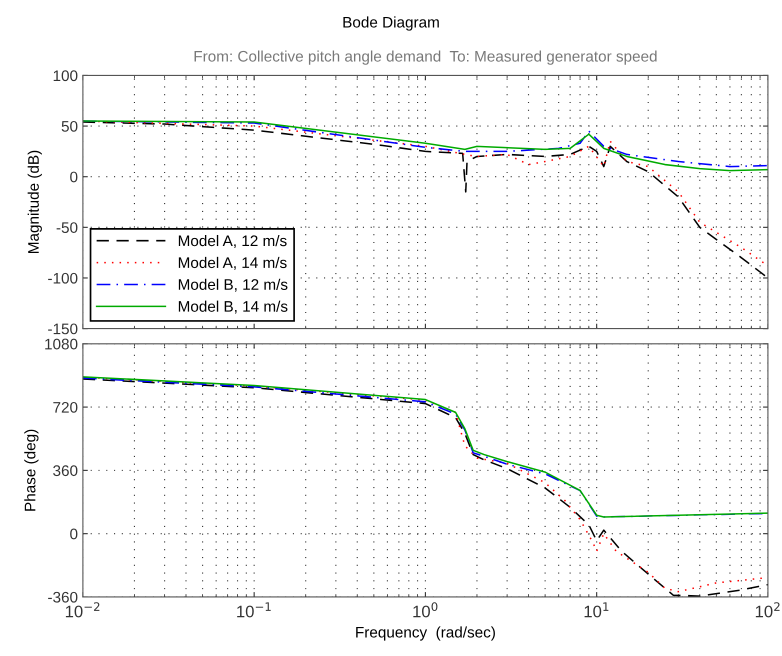 The height and width of the screenshot is (656, 782). Describe the element at coordinates (768, 610) in the screenshot. I see `x-tick-label: 10$^{2}$` at that location.